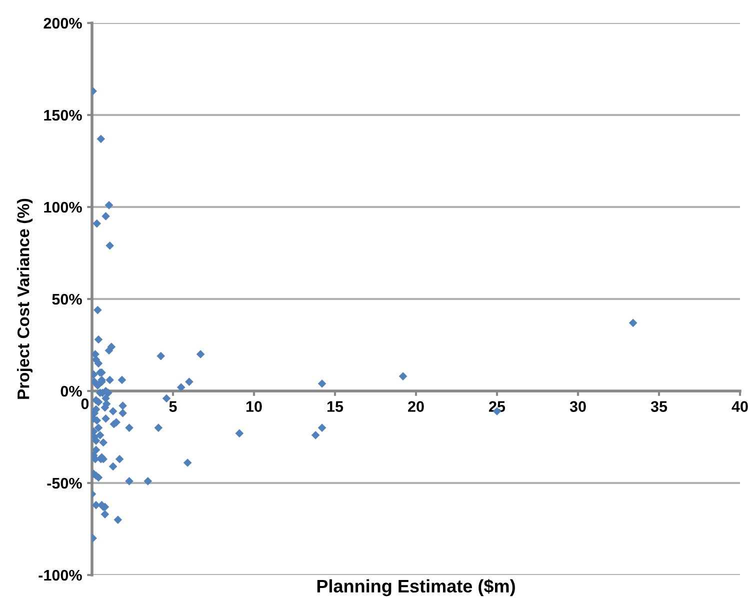 This screenshot has width=750, height=598. What do you see at coordinates (173, 406) in the screenshot?
I see `x-tick-label: 5` at bounding box center [173, 406].